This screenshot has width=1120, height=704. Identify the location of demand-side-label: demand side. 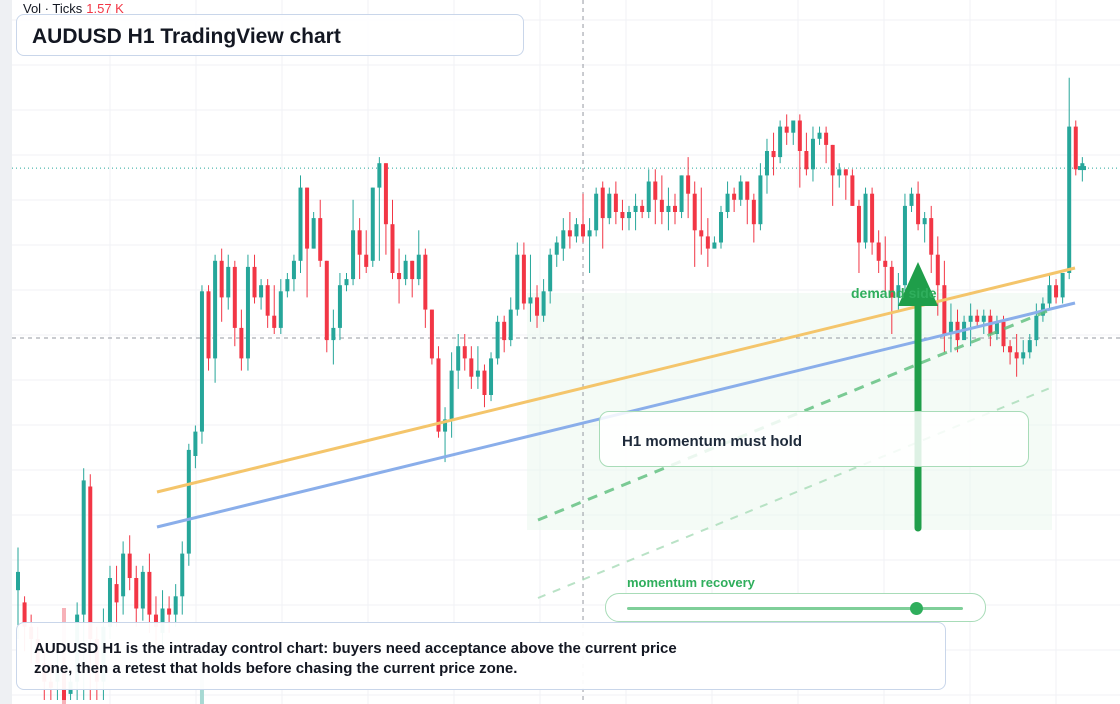
(894, 293).